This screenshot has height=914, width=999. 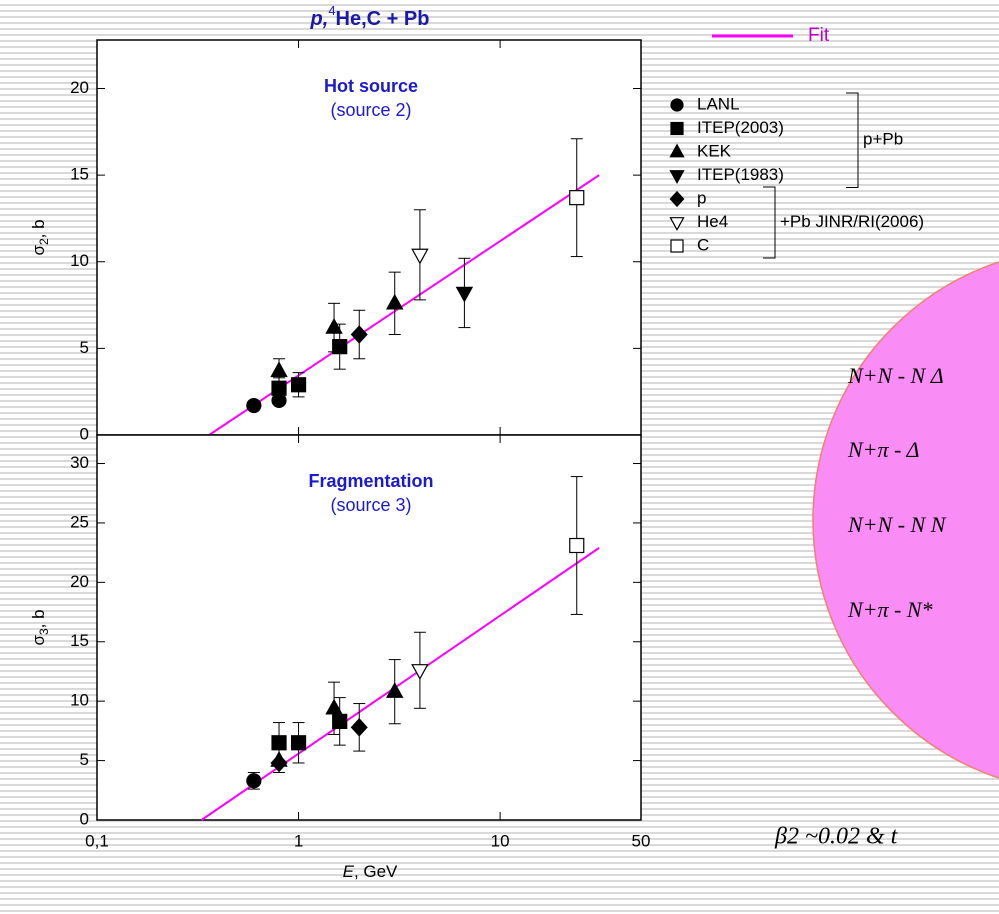 What do you see at coordinates (44, 631) in the screenshot?
I see `y-label-sub: 3` at bounding box center [44, 631].